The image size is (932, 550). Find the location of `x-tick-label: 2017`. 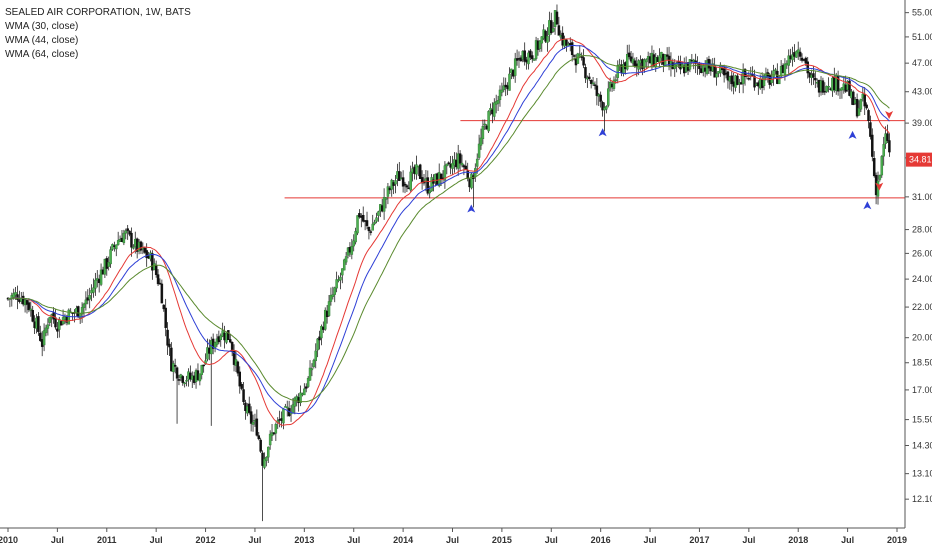

x-tick-label: 2017 is located at coordinates (699, 540).